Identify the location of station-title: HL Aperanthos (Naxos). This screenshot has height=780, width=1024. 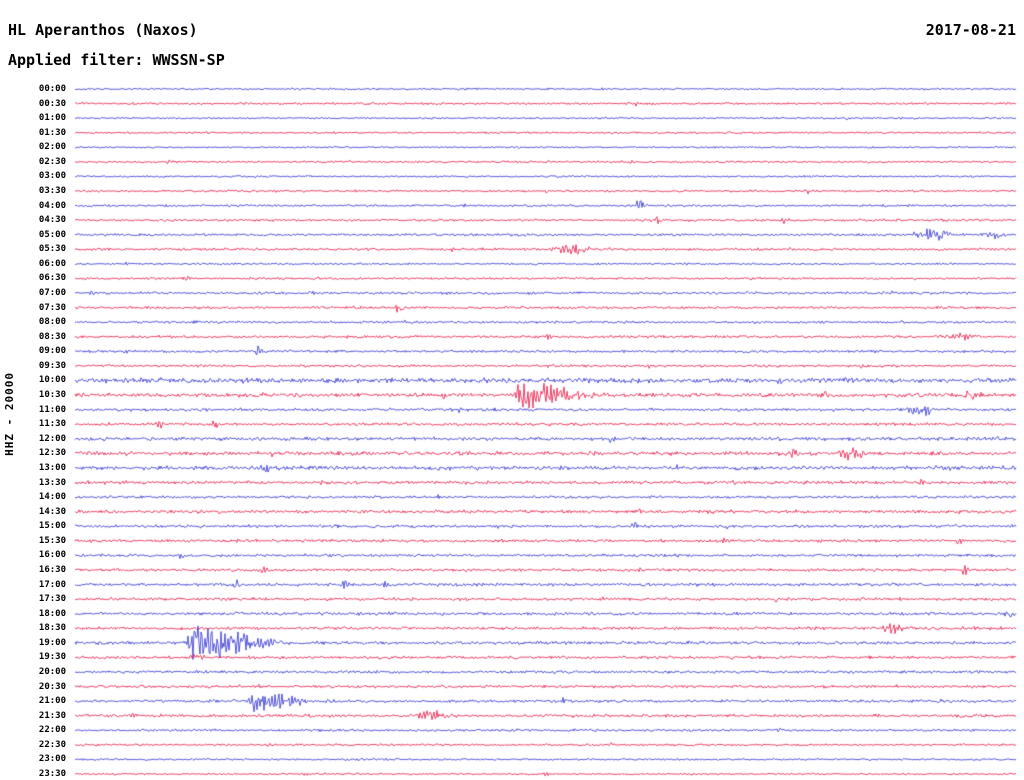
(103, 30).